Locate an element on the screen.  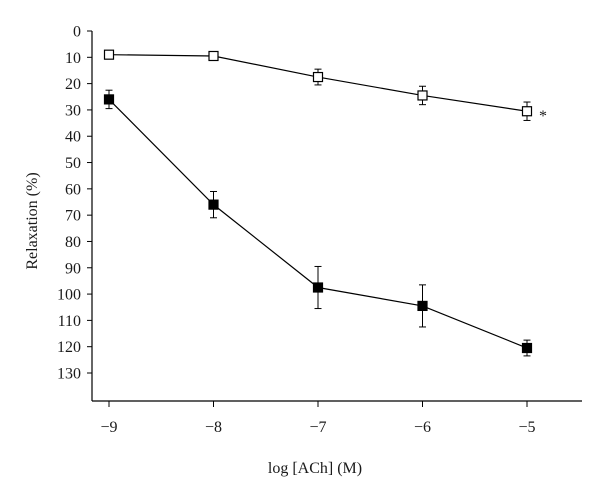
x-tick-label: −6 is located at coordinates (422, 427).